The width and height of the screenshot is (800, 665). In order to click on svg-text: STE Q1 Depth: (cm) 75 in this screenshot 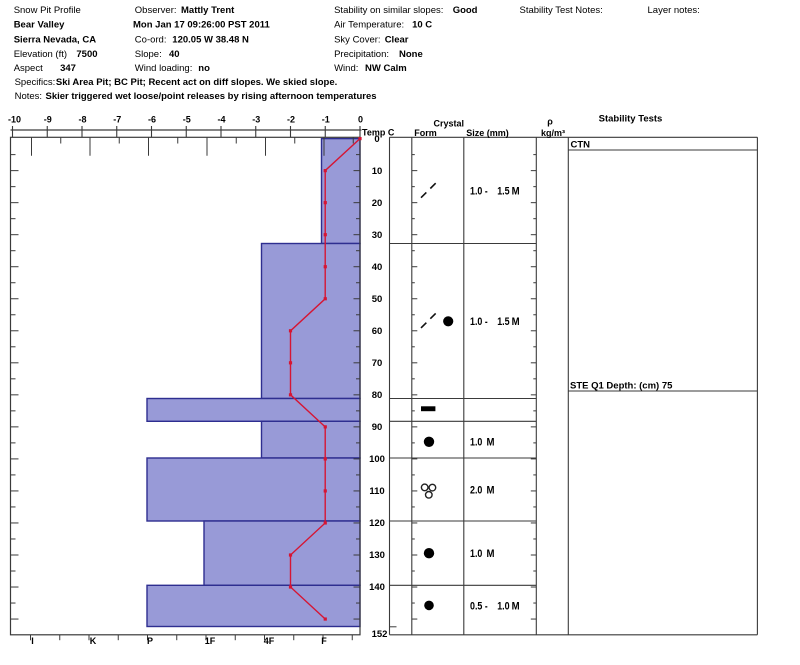, I will do `click(621, 386)`.